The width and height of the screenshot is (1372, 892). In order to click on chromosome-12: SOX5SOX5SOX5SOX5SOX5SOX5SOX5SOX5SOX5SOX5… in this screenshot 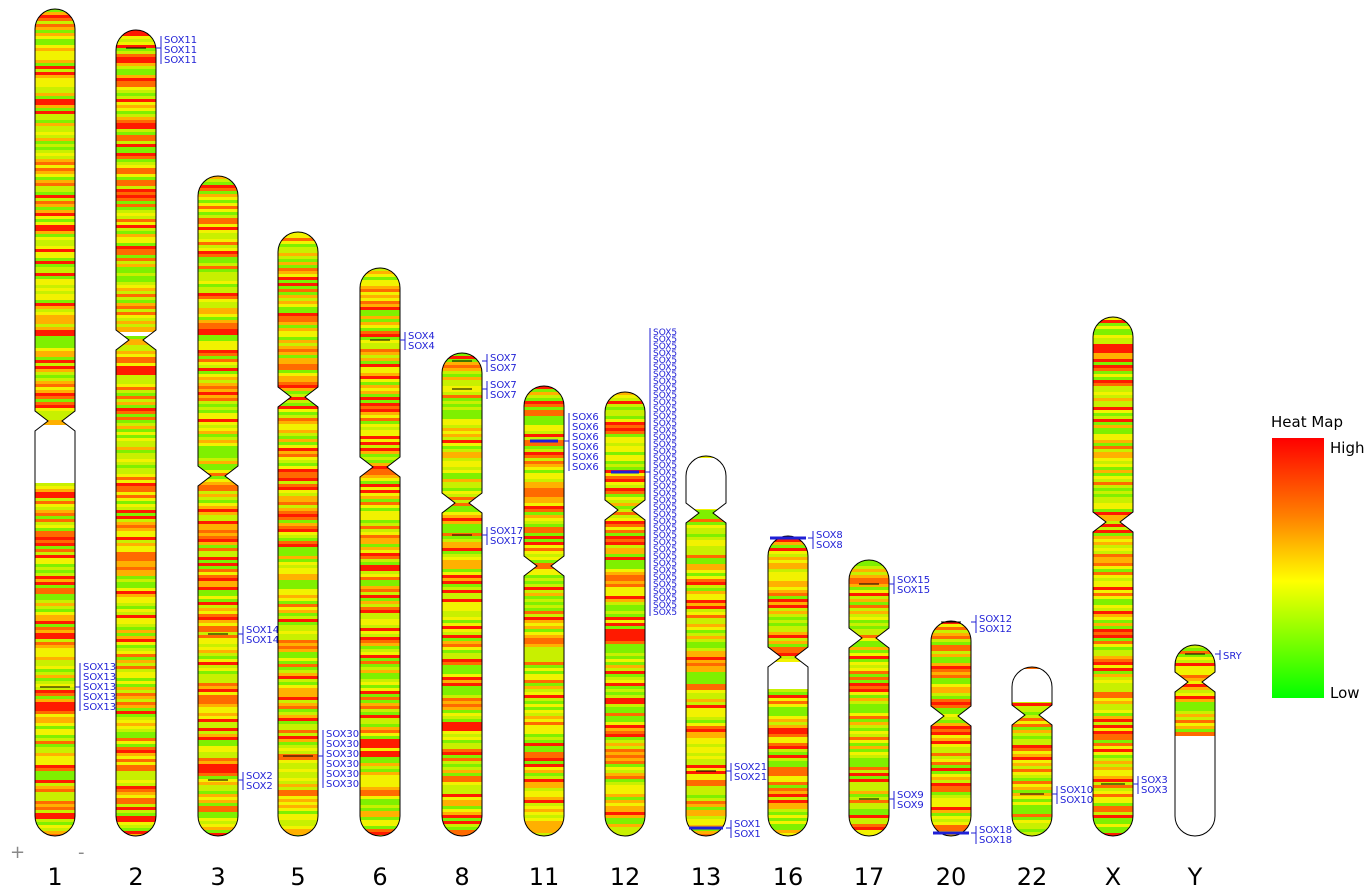, I will do `click(640, 609)`.